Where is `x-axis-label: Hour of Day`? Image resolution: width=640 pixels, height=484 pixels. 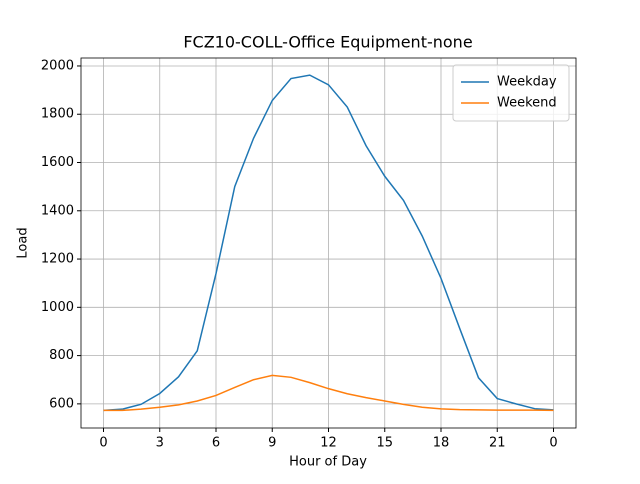 x-axis-label: Hour of Day is located at coordinates (328, 462).